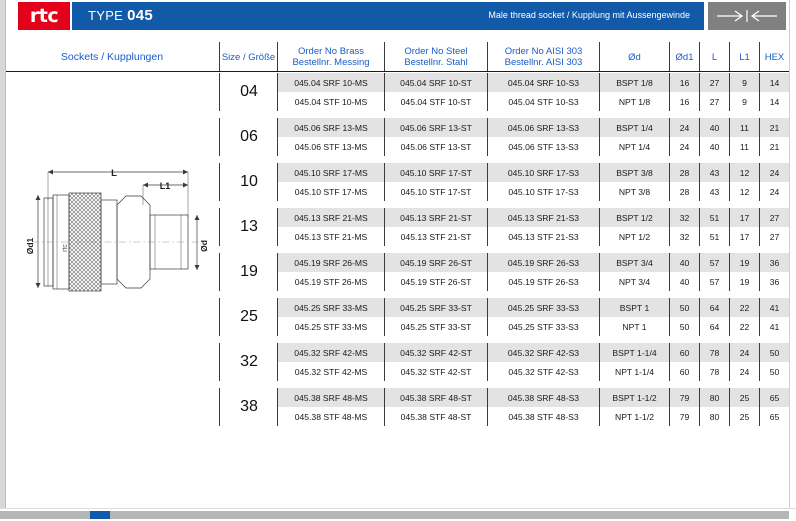  I want to click on cell-od1: 79, so click(684, 397).